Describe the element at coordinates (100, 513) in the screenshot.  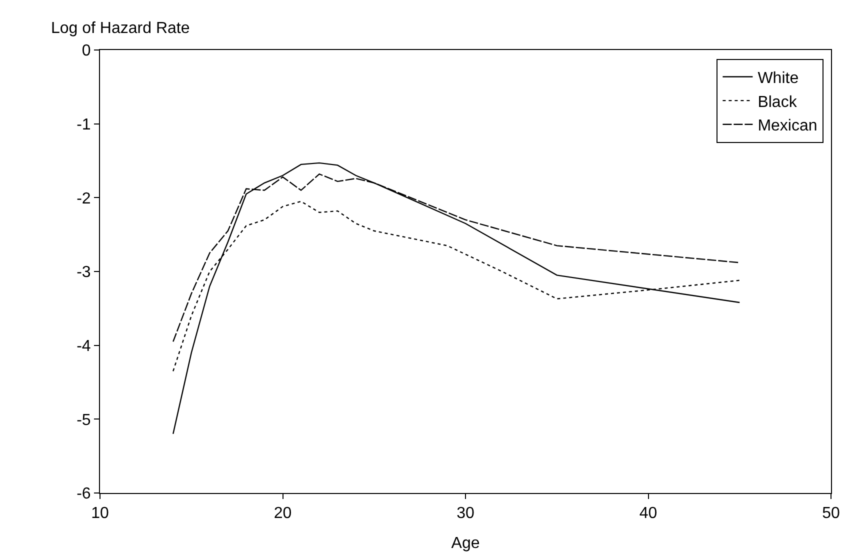
I see `x-tick-label: 10` at that location.